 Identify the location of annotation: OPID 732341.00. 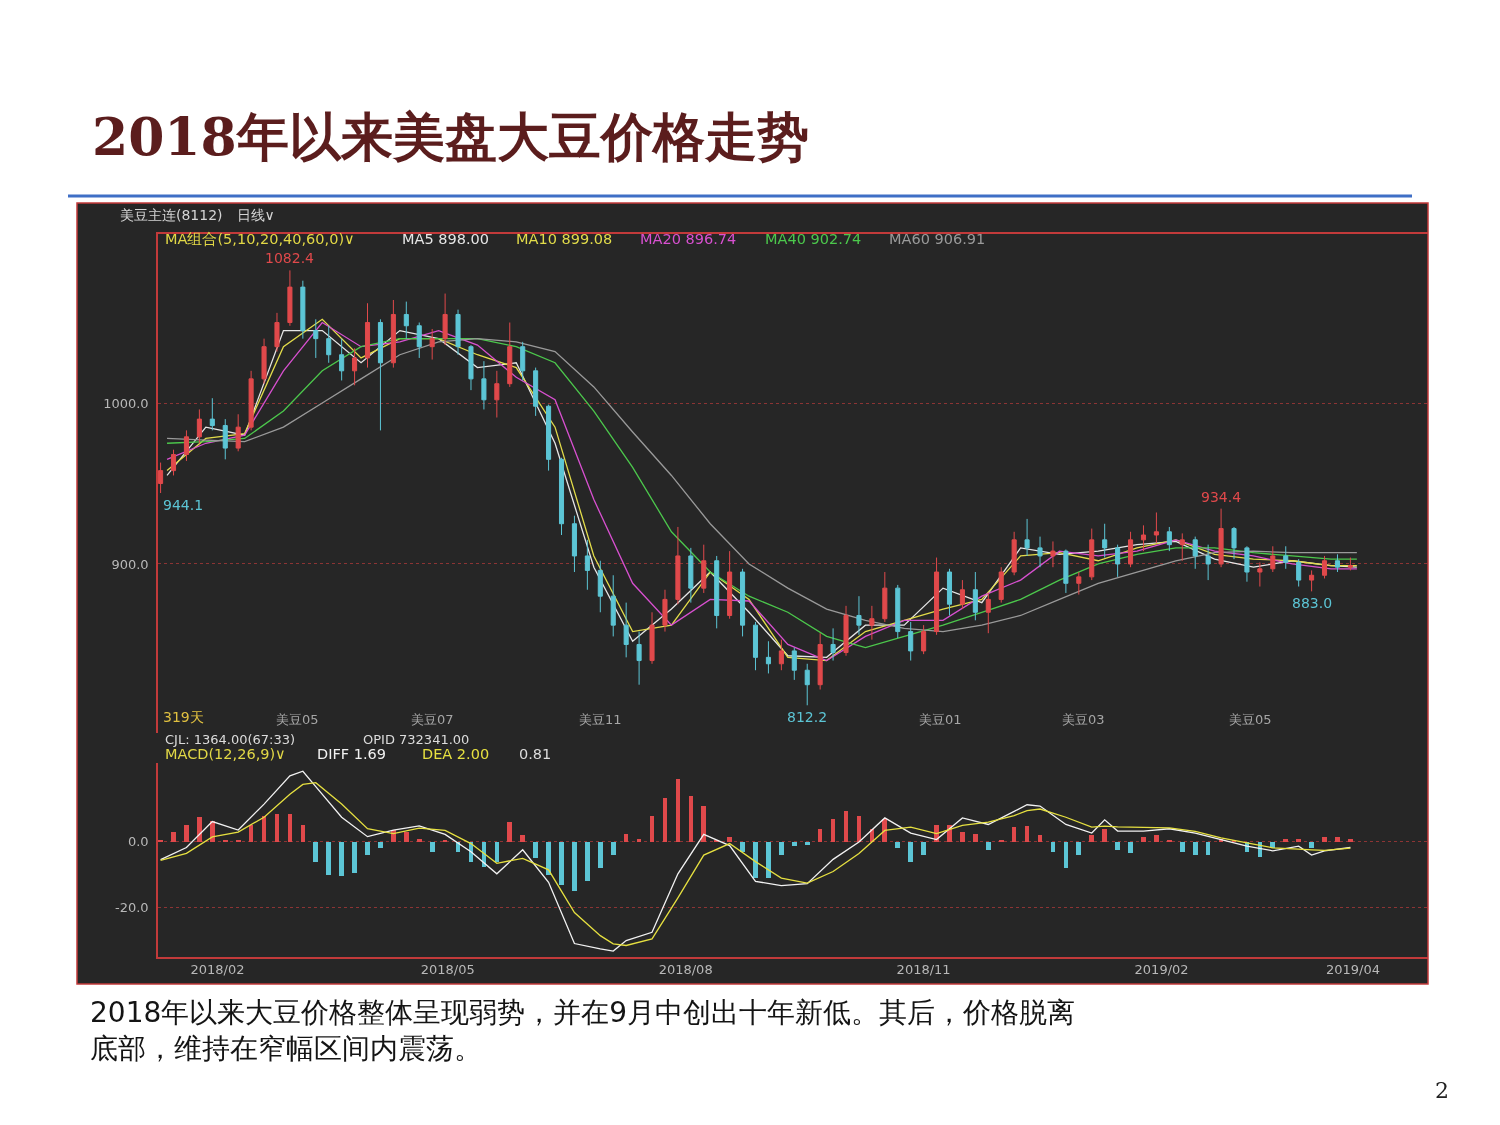
(416, 739).